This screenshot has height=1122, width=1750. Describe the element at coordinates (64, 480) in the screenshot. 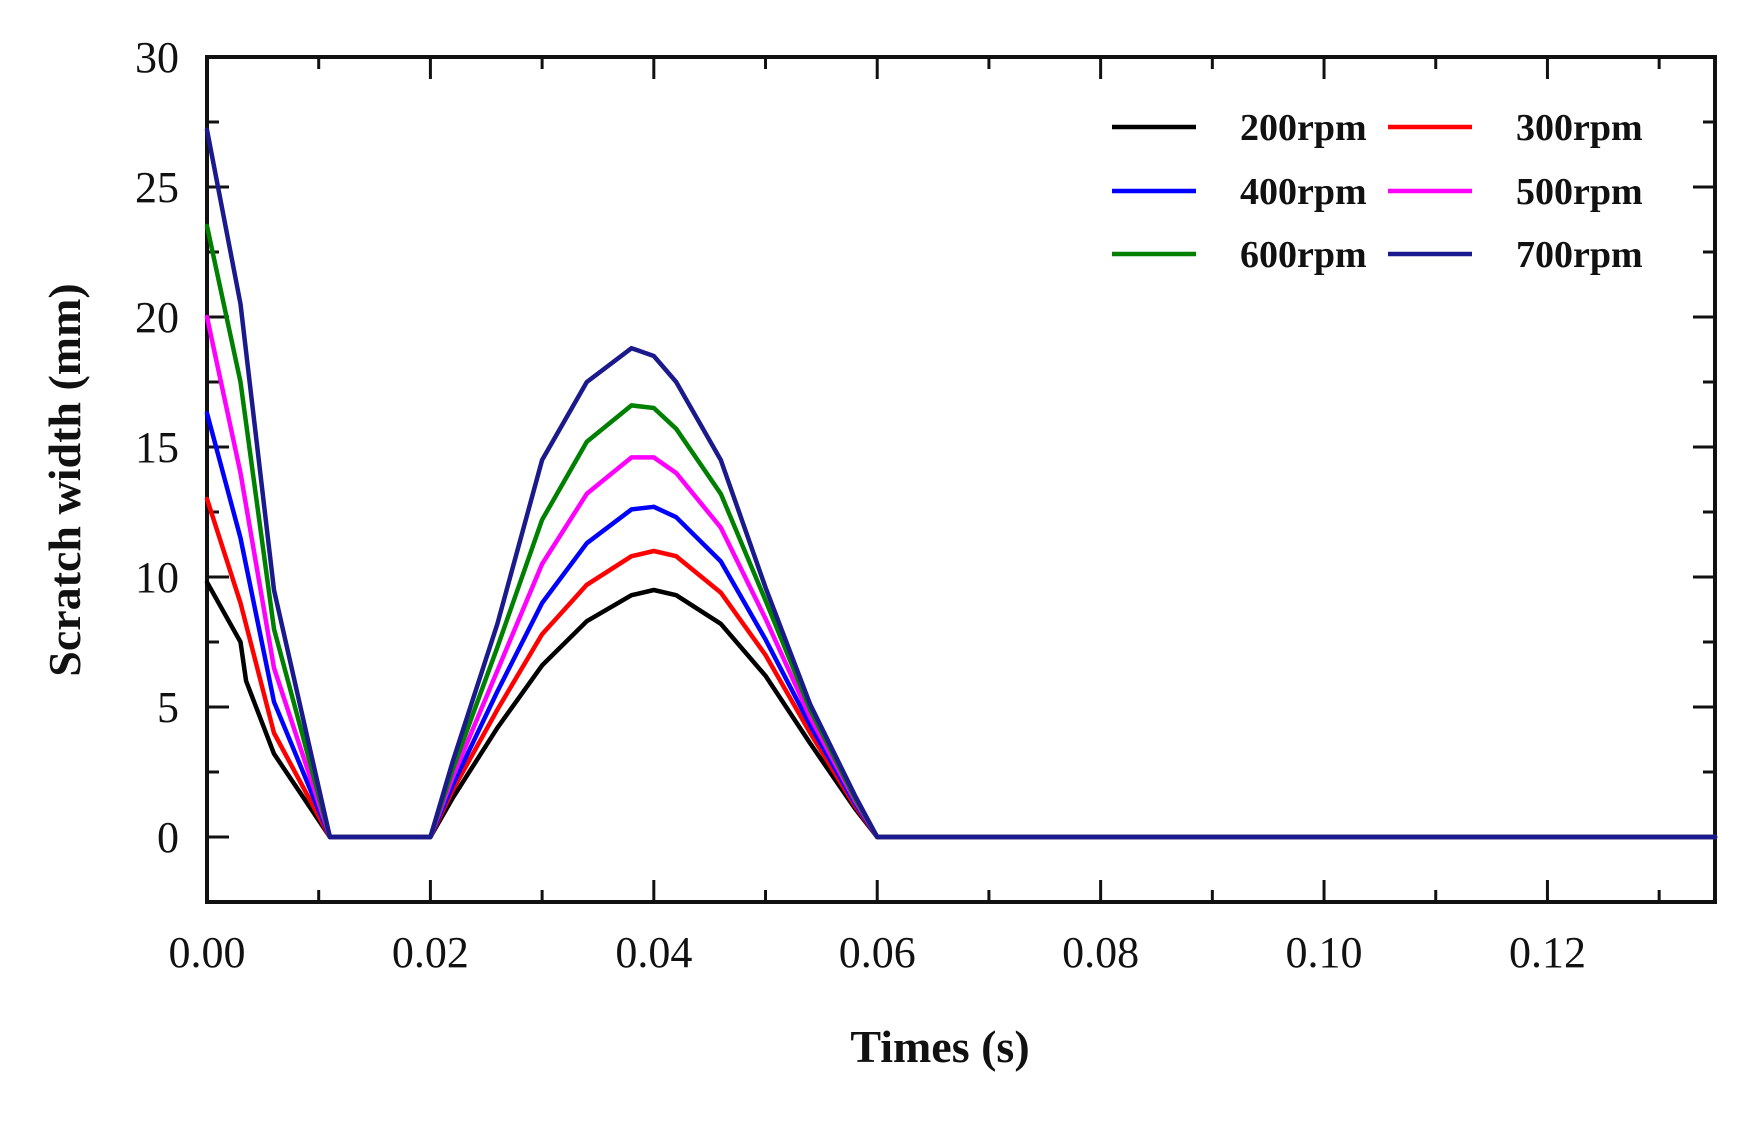

I see `y-axis-title: Scratch width (mm)` at that location.